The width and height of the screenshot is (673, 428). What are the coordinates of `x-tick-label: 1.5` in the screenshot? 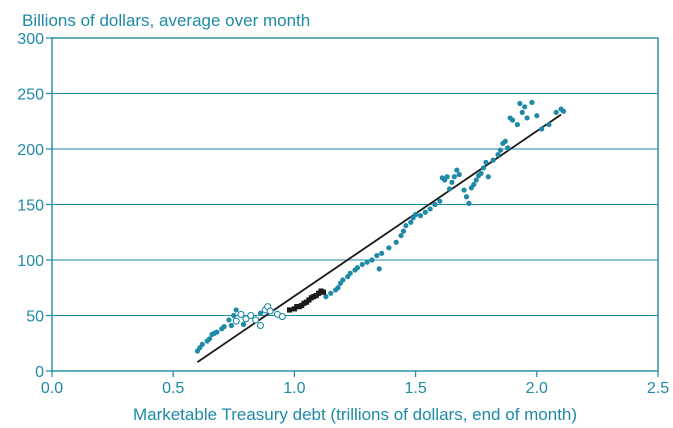 It's located at (415, 388).